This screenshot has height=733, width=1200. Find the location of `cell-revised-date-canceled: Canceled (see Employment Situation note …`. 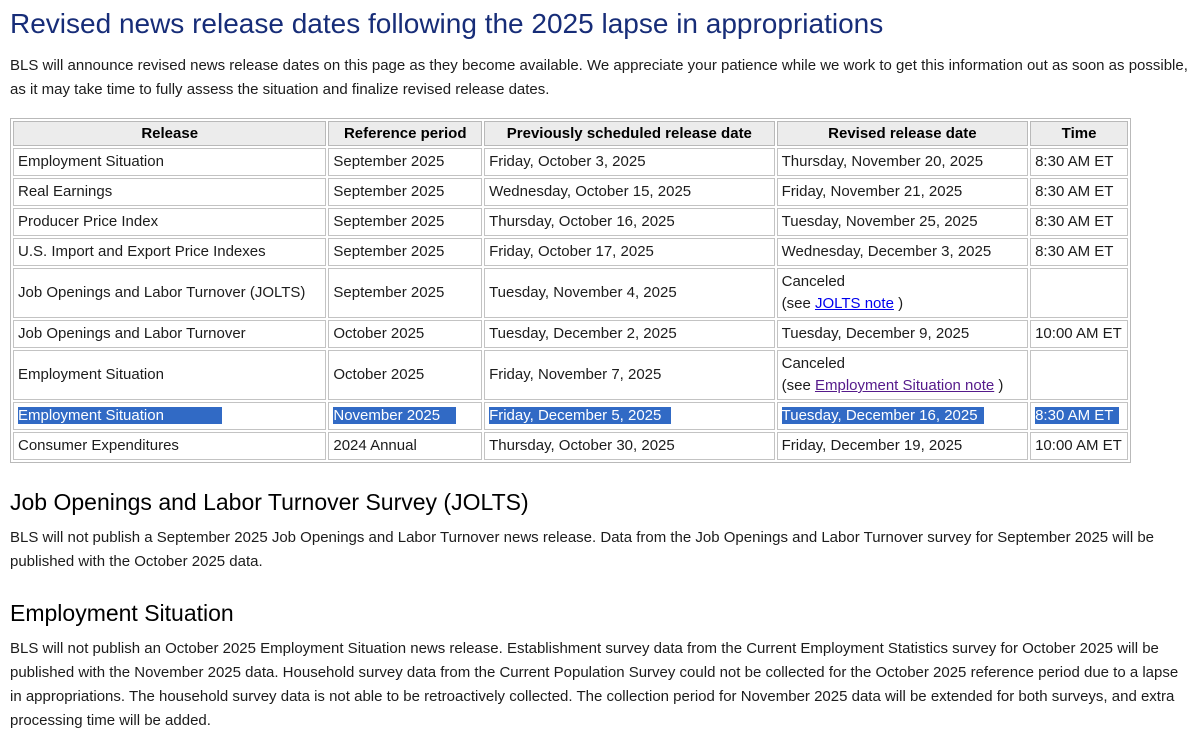

cell-revised-date-canceled: Canceled (see Employment Situation note … is located at coordinates (902, 375).